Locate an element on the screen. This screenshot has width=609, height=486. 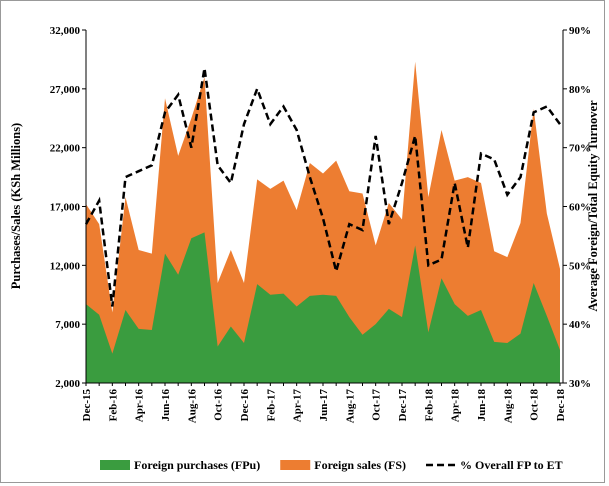
x-tick-label: Dec-17 is located at coordinates (403, 405).